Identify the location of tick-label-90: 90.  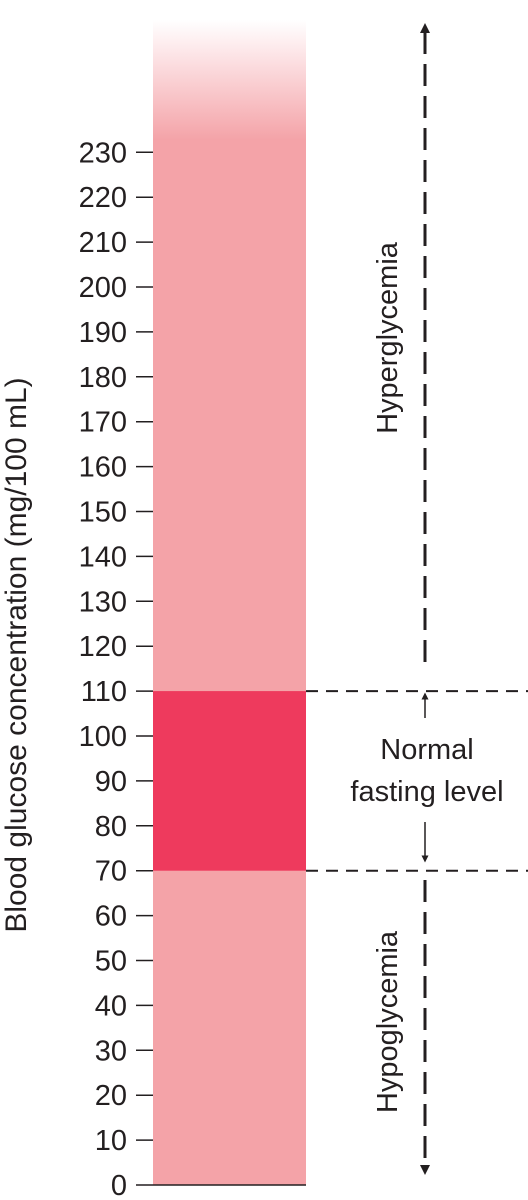
(111, 782).